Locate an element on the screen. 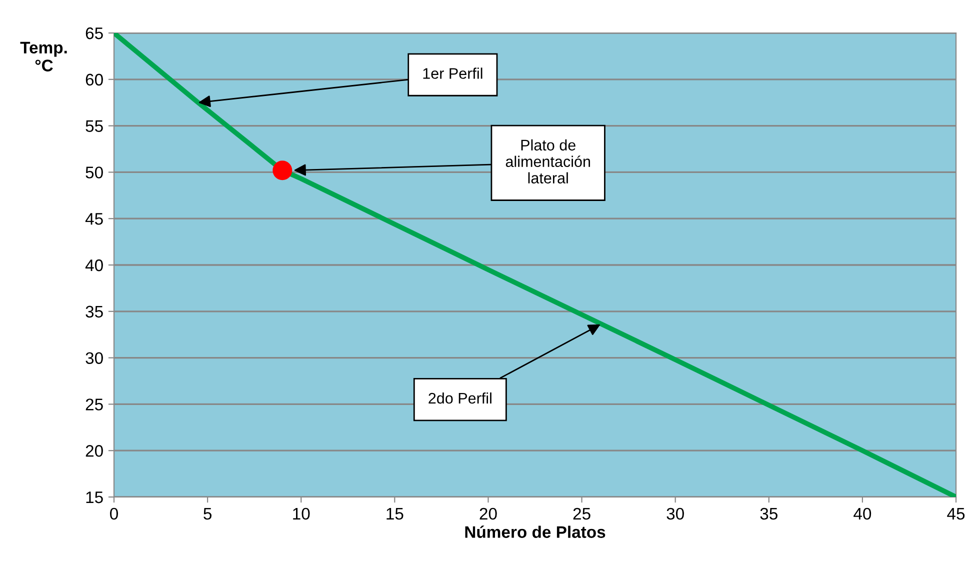  y-tick-label: 50 is located at coordinates (94, 172).